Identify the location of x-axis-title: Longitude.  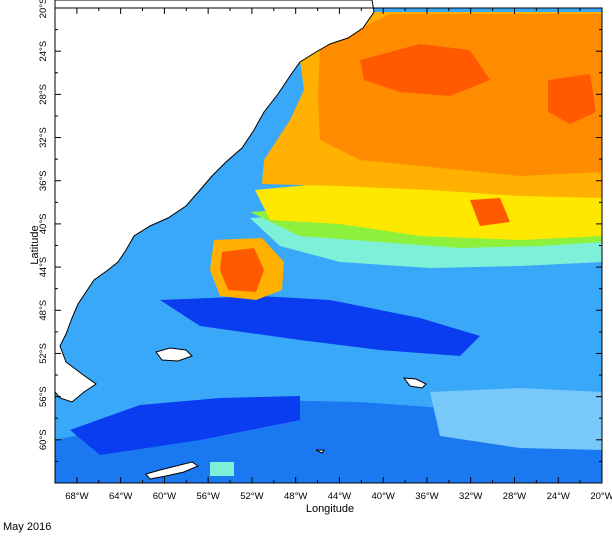
(330, 509).